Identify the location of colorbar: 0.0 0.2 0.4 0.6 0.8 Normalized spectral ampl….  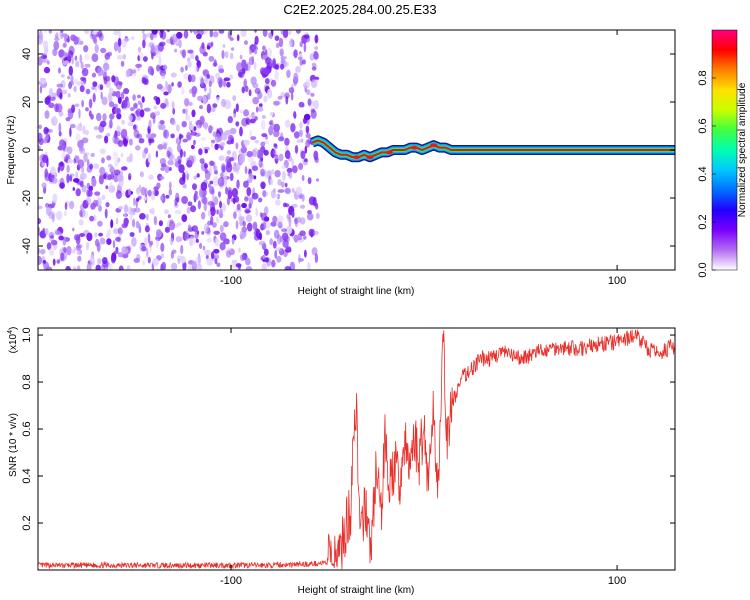
(722, 153).